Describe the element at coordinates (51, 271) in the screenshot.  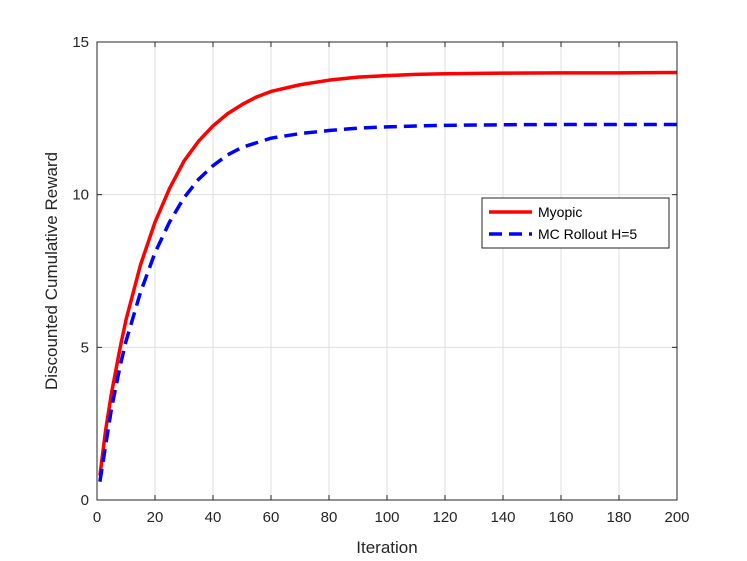
I see `y-axis-label: Discounted Cumulative Reward` at that location.